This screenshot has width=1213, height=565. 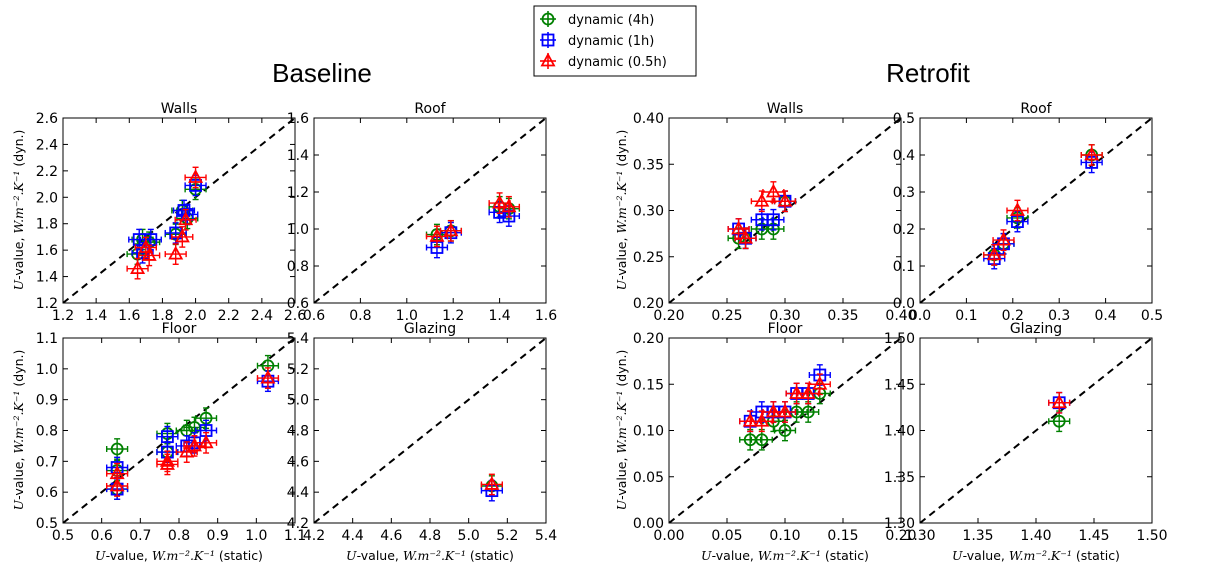 I want to click on y-tick-label: 5.2, so click(x=298, y=370).